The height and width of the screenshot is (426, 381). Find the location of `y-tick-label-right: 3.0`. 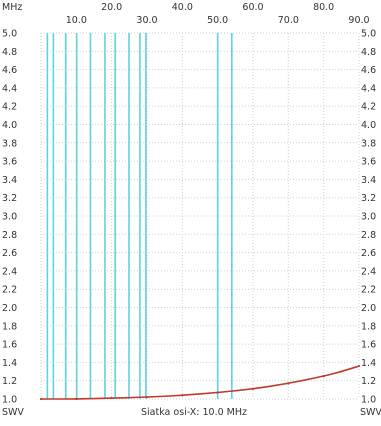

y-tick-label-right: 3.0 is located at coordinates (368, 217).